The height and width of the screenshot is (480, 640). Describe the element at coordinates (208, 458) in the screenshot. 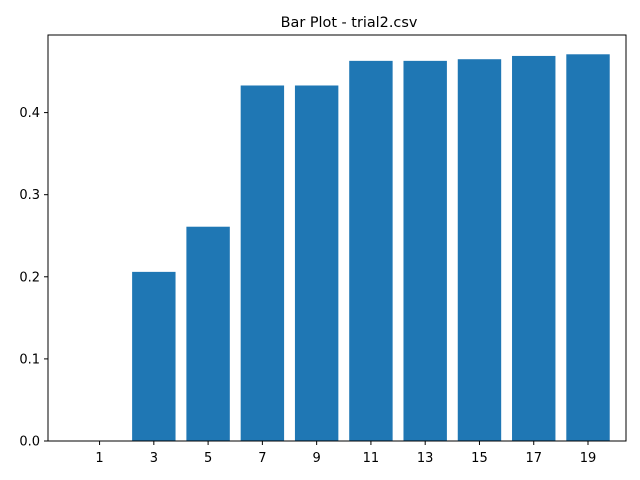

I see `x-tick-label: 5` at that location.